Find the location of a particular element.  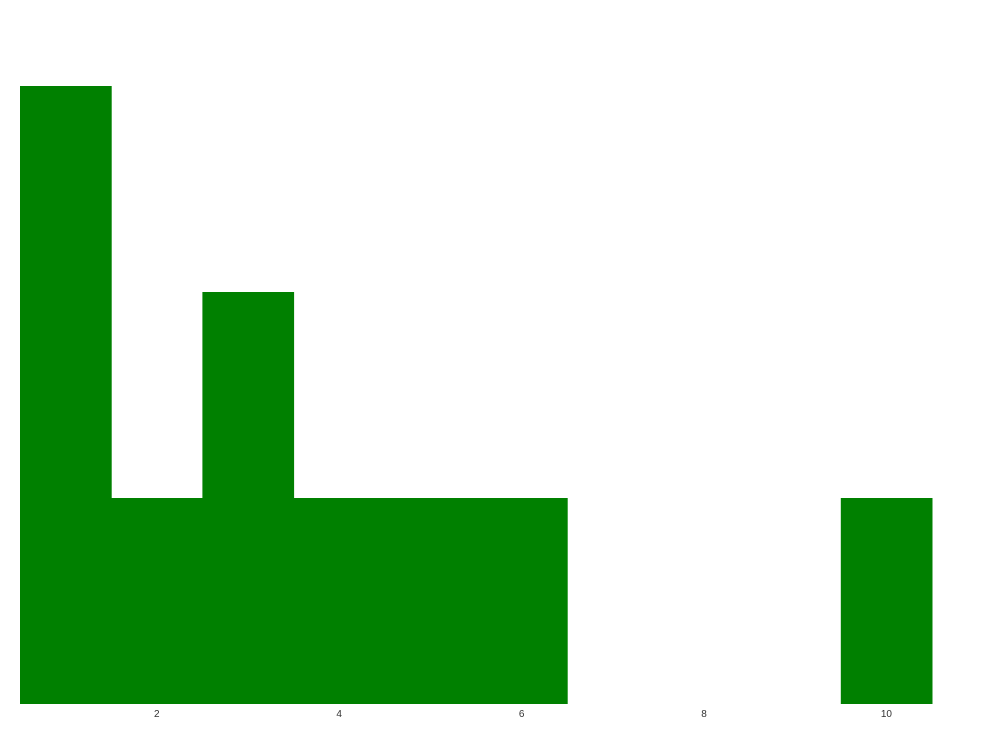

x-tick-label-6: 6 is located at coordinates (522, 714).